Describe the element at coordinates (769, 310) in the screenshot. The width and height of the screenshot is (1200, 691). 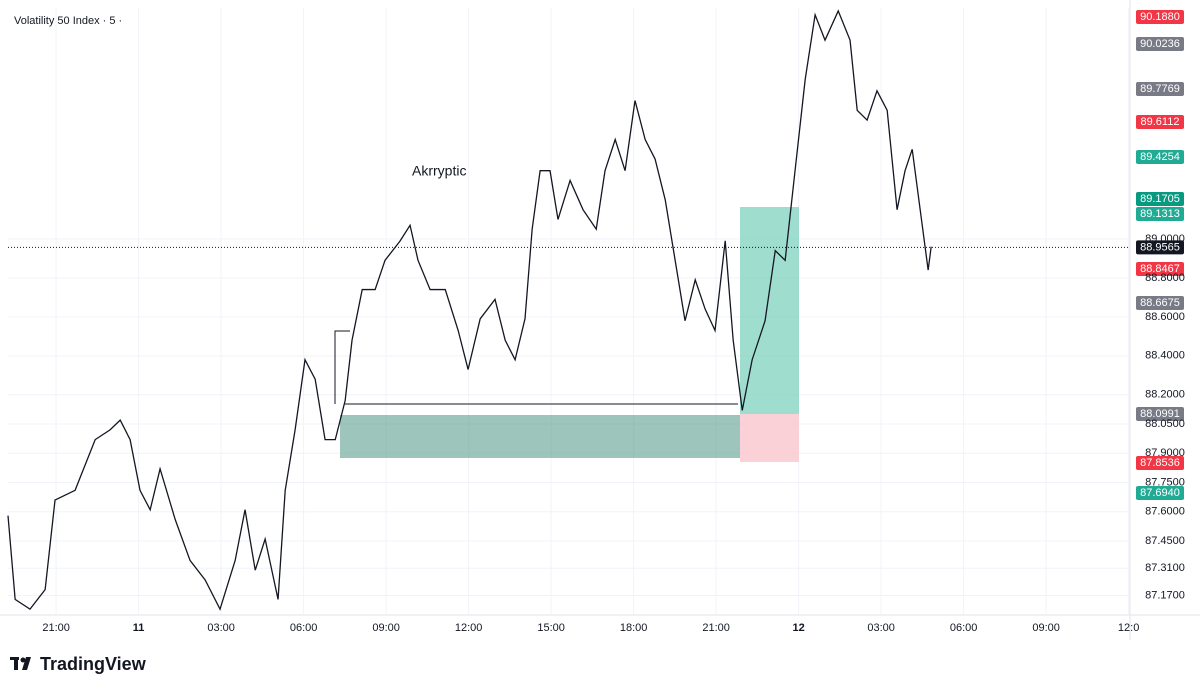
I see `long-target-zone` at that location.